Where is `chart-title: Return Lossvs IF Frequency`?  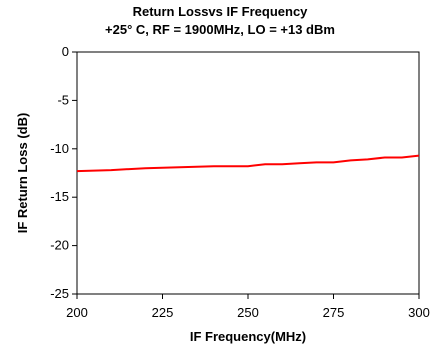 chart-title: Return Lossvs IF Frequency is located at coordinates (220, 11).